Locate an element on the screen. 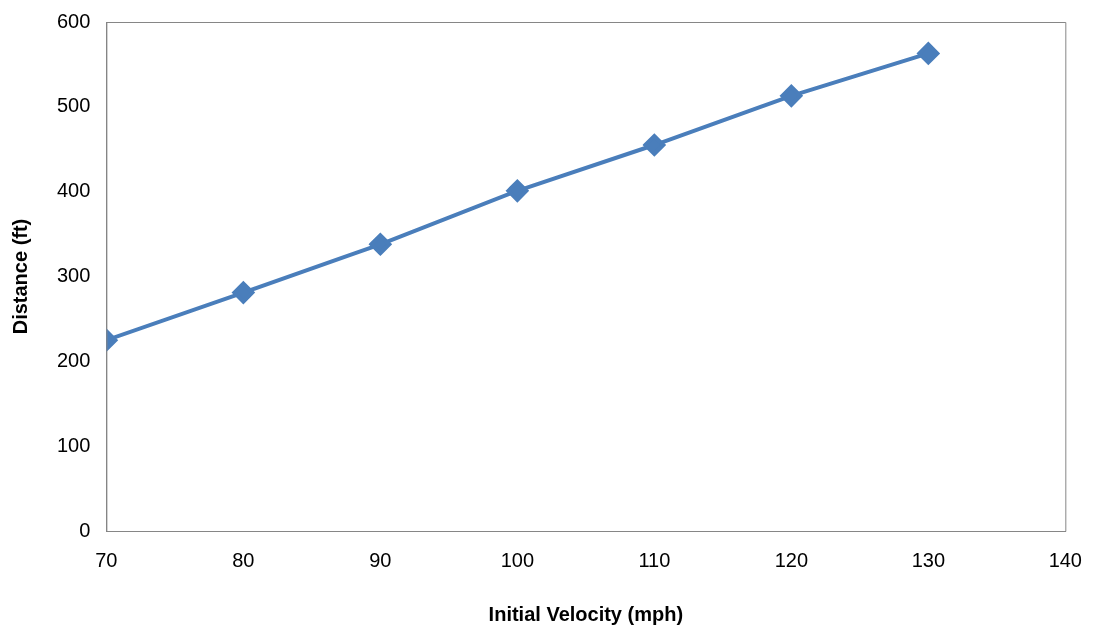  y-tick-label: 300 is located at coordinates (73, 275).